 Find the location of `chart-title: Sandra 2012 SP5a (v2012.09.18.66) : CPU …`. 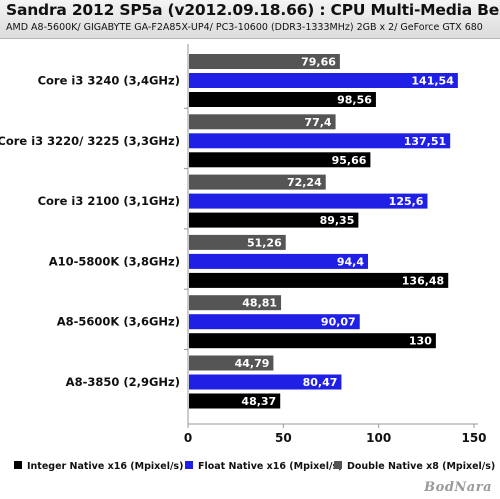

chart-title: Sandra 2012 SP5a (v2012.09.18.66) : CPU … is located at coordinates (253, 10).